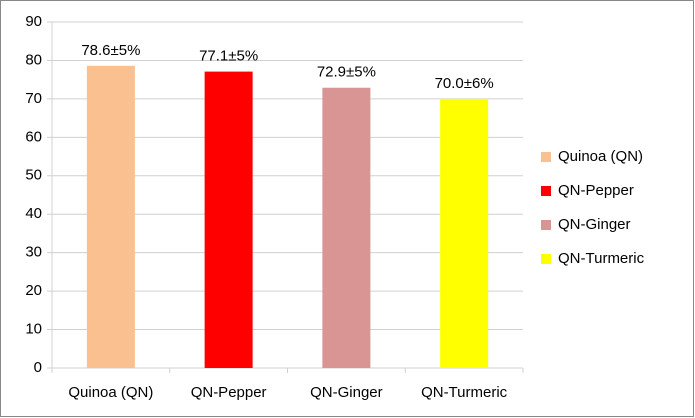  Describe the element at coordinates (33, 290) in the screenshot. I see `y-tick-label: 20` at that location.